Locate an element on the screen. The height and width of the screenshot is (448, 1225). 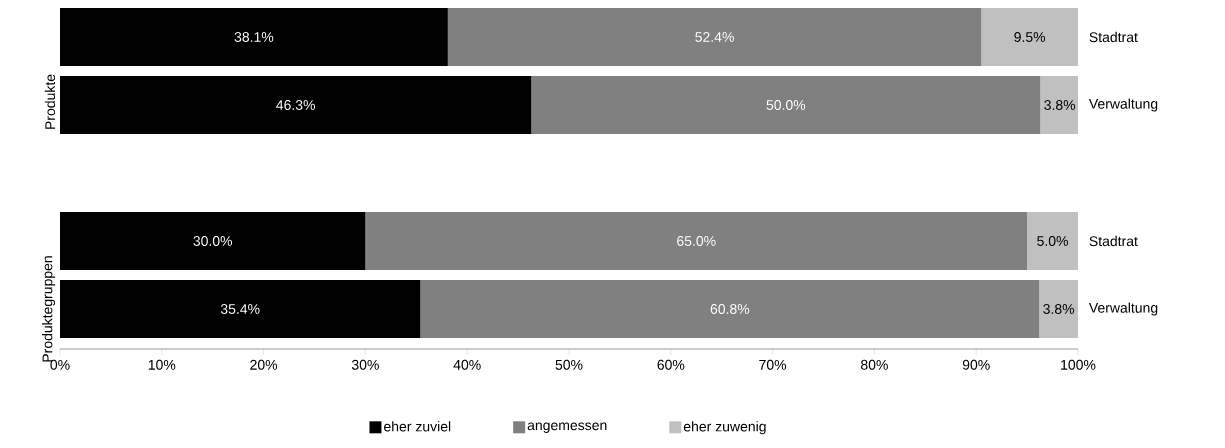
data-label: 9.5% is located at coordinates (1030, 37).